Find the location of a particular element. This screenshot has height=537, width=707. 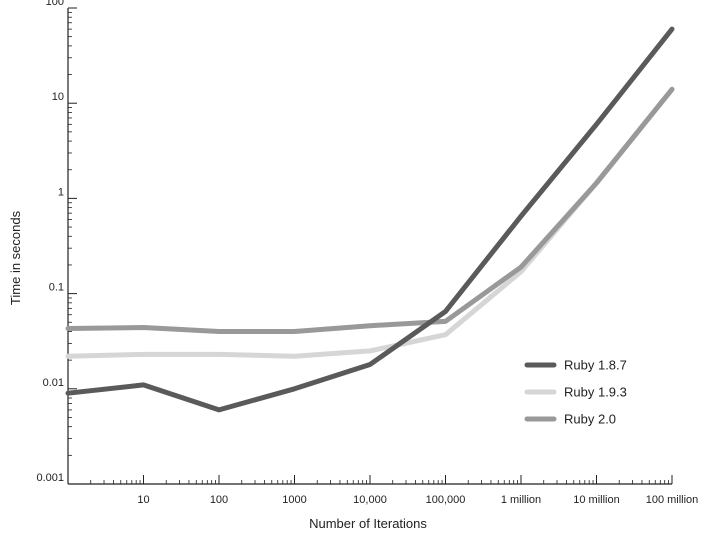

x-tick-label: 10 is located at coordinates (143, 500).